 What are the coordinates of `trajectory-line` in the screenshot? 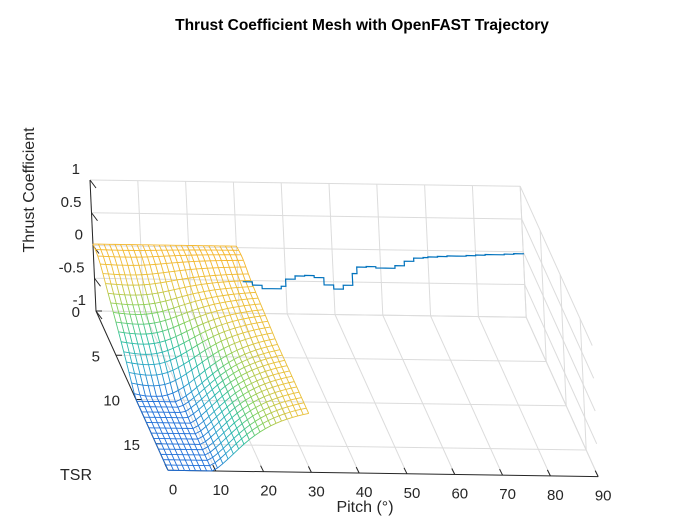 It's located at (383, 271).